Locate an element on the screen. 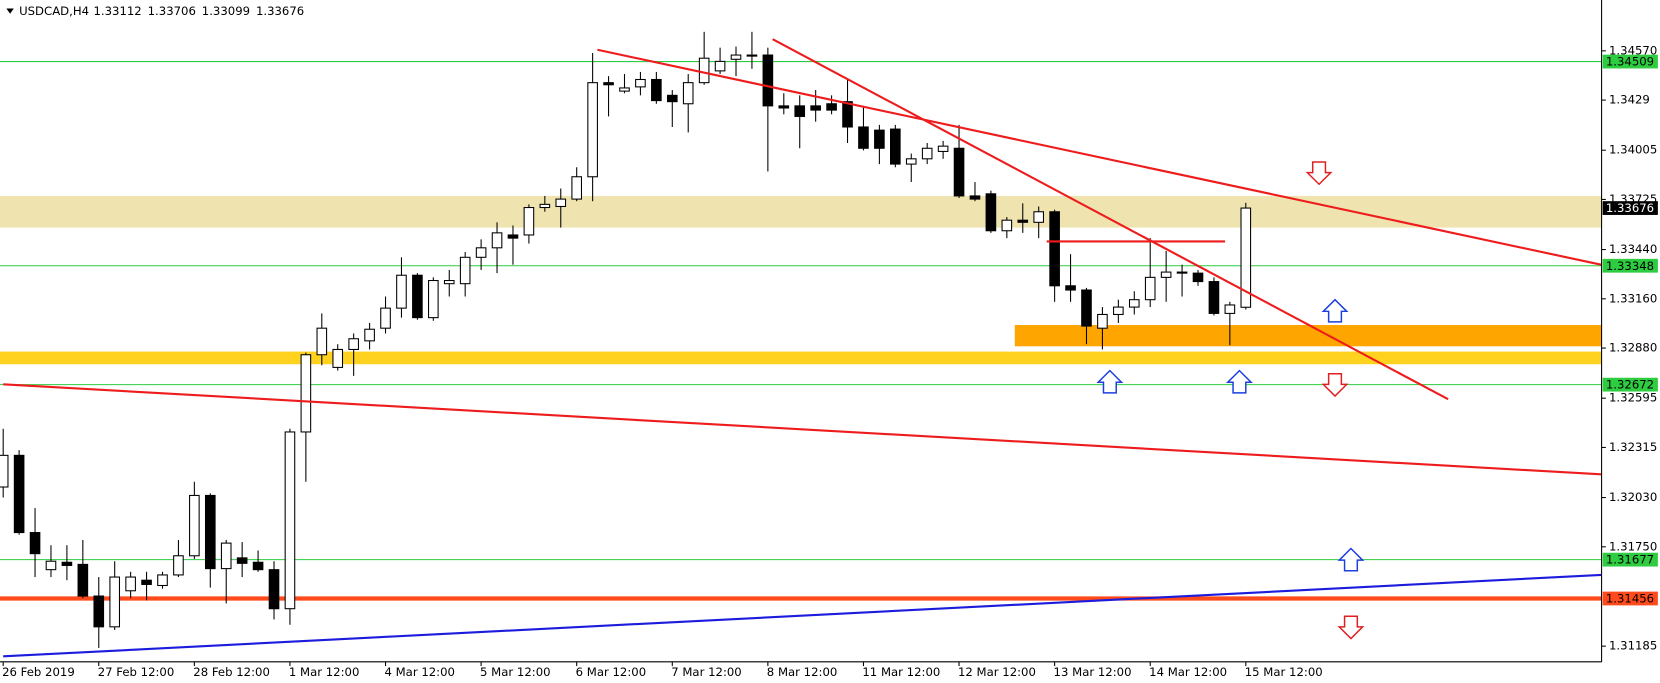 The image size is (1660, 683). level-label: 1.34509 is located at coordinates (1630, 62).